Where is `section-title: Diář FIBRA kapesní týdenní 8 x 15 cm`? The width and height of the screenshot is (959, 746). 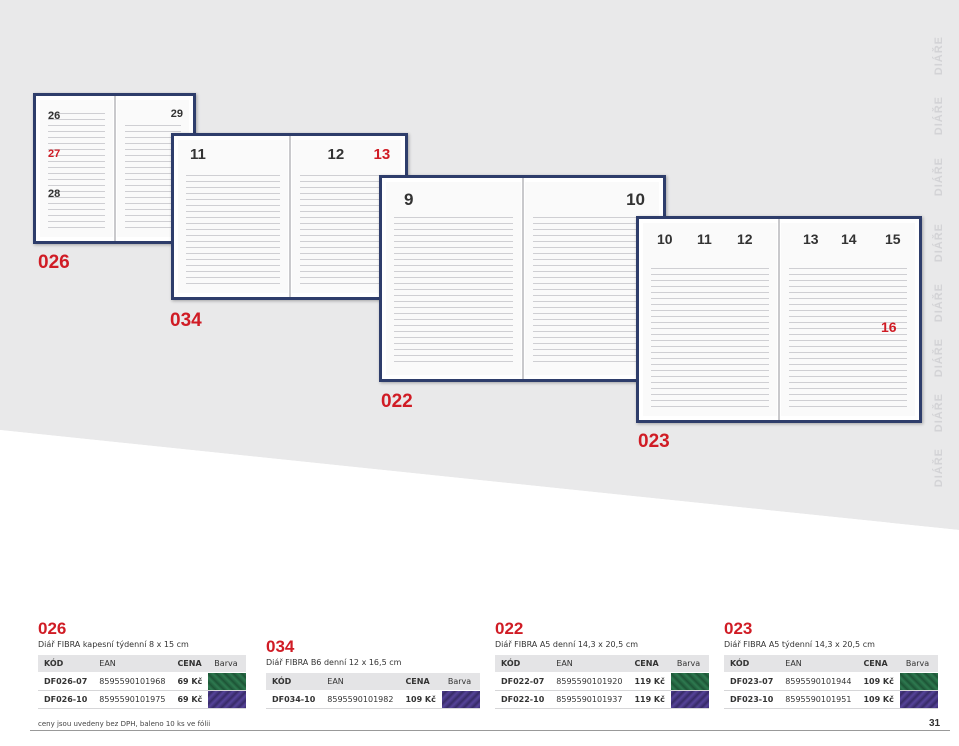 section-title: Diář FIBRA kapesní týdenní 8 x 15 cm is located at coordinates (113, 644).